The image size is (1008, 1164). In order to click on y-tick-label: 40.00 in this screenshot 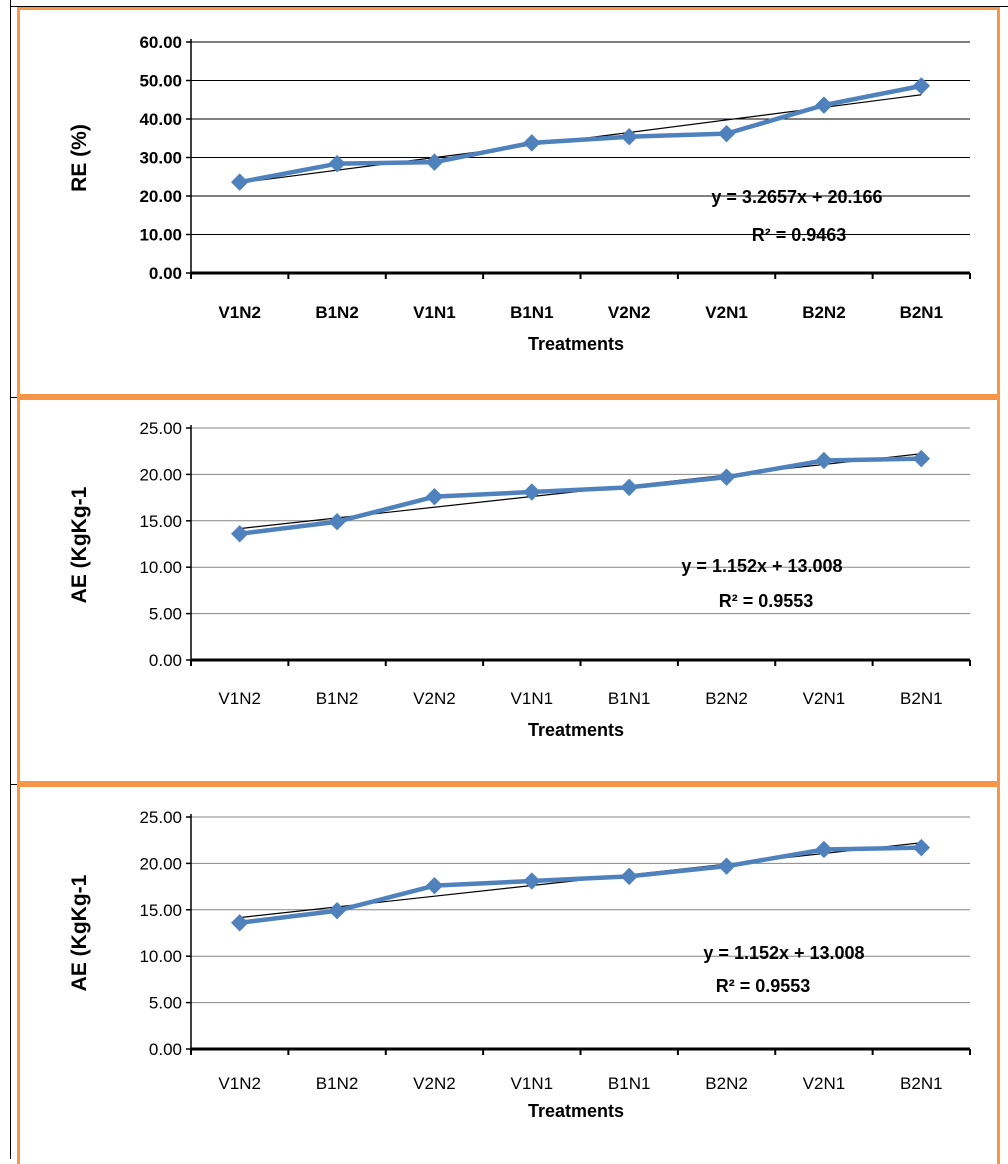, I will do `click(160, 119)`.